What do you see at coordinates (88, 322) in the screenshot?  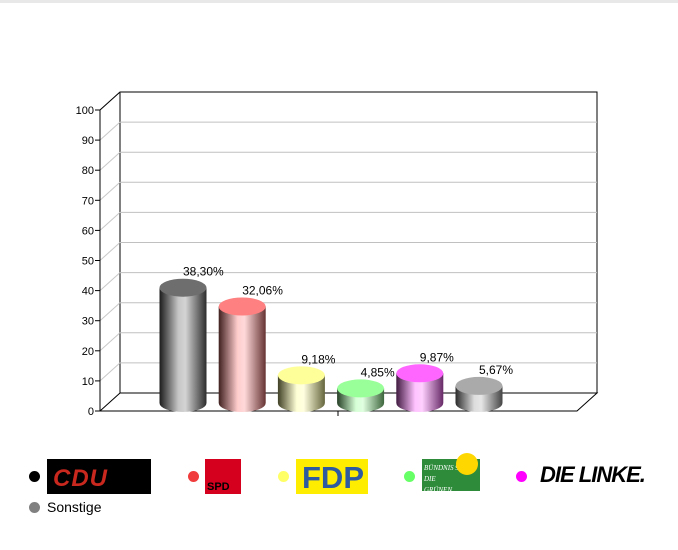 I see `y-tick-label: 30` at bounding box center [88, 322].